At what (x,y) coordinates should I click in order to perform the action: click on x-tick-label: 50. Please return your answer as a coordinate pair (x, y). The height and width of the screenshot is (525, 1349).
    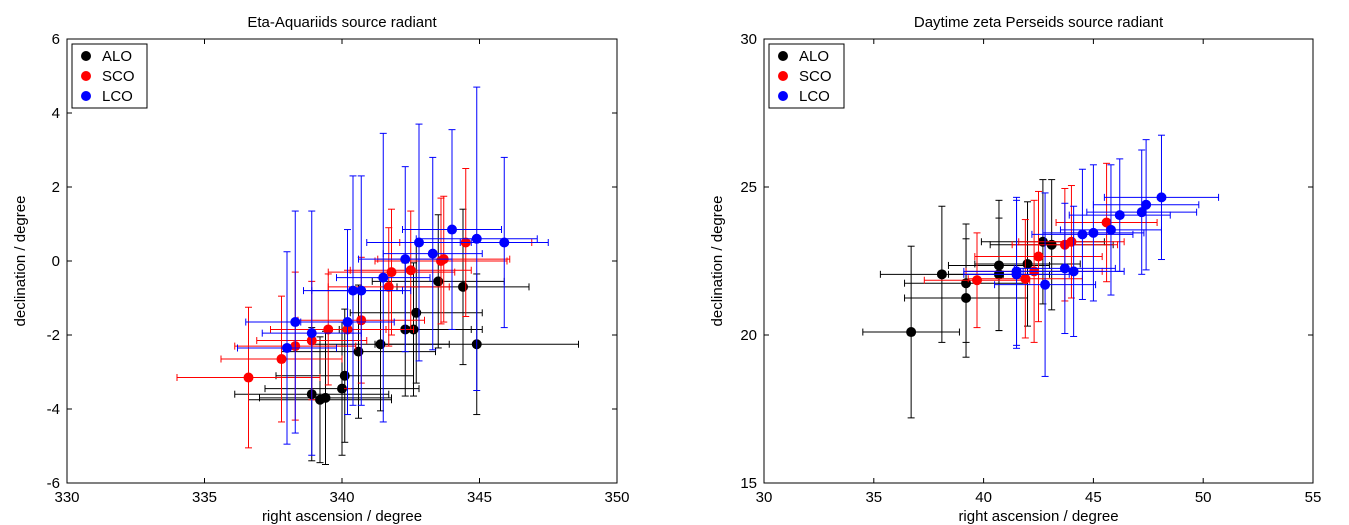
    Looking at the image, I should click on (1203, 497).